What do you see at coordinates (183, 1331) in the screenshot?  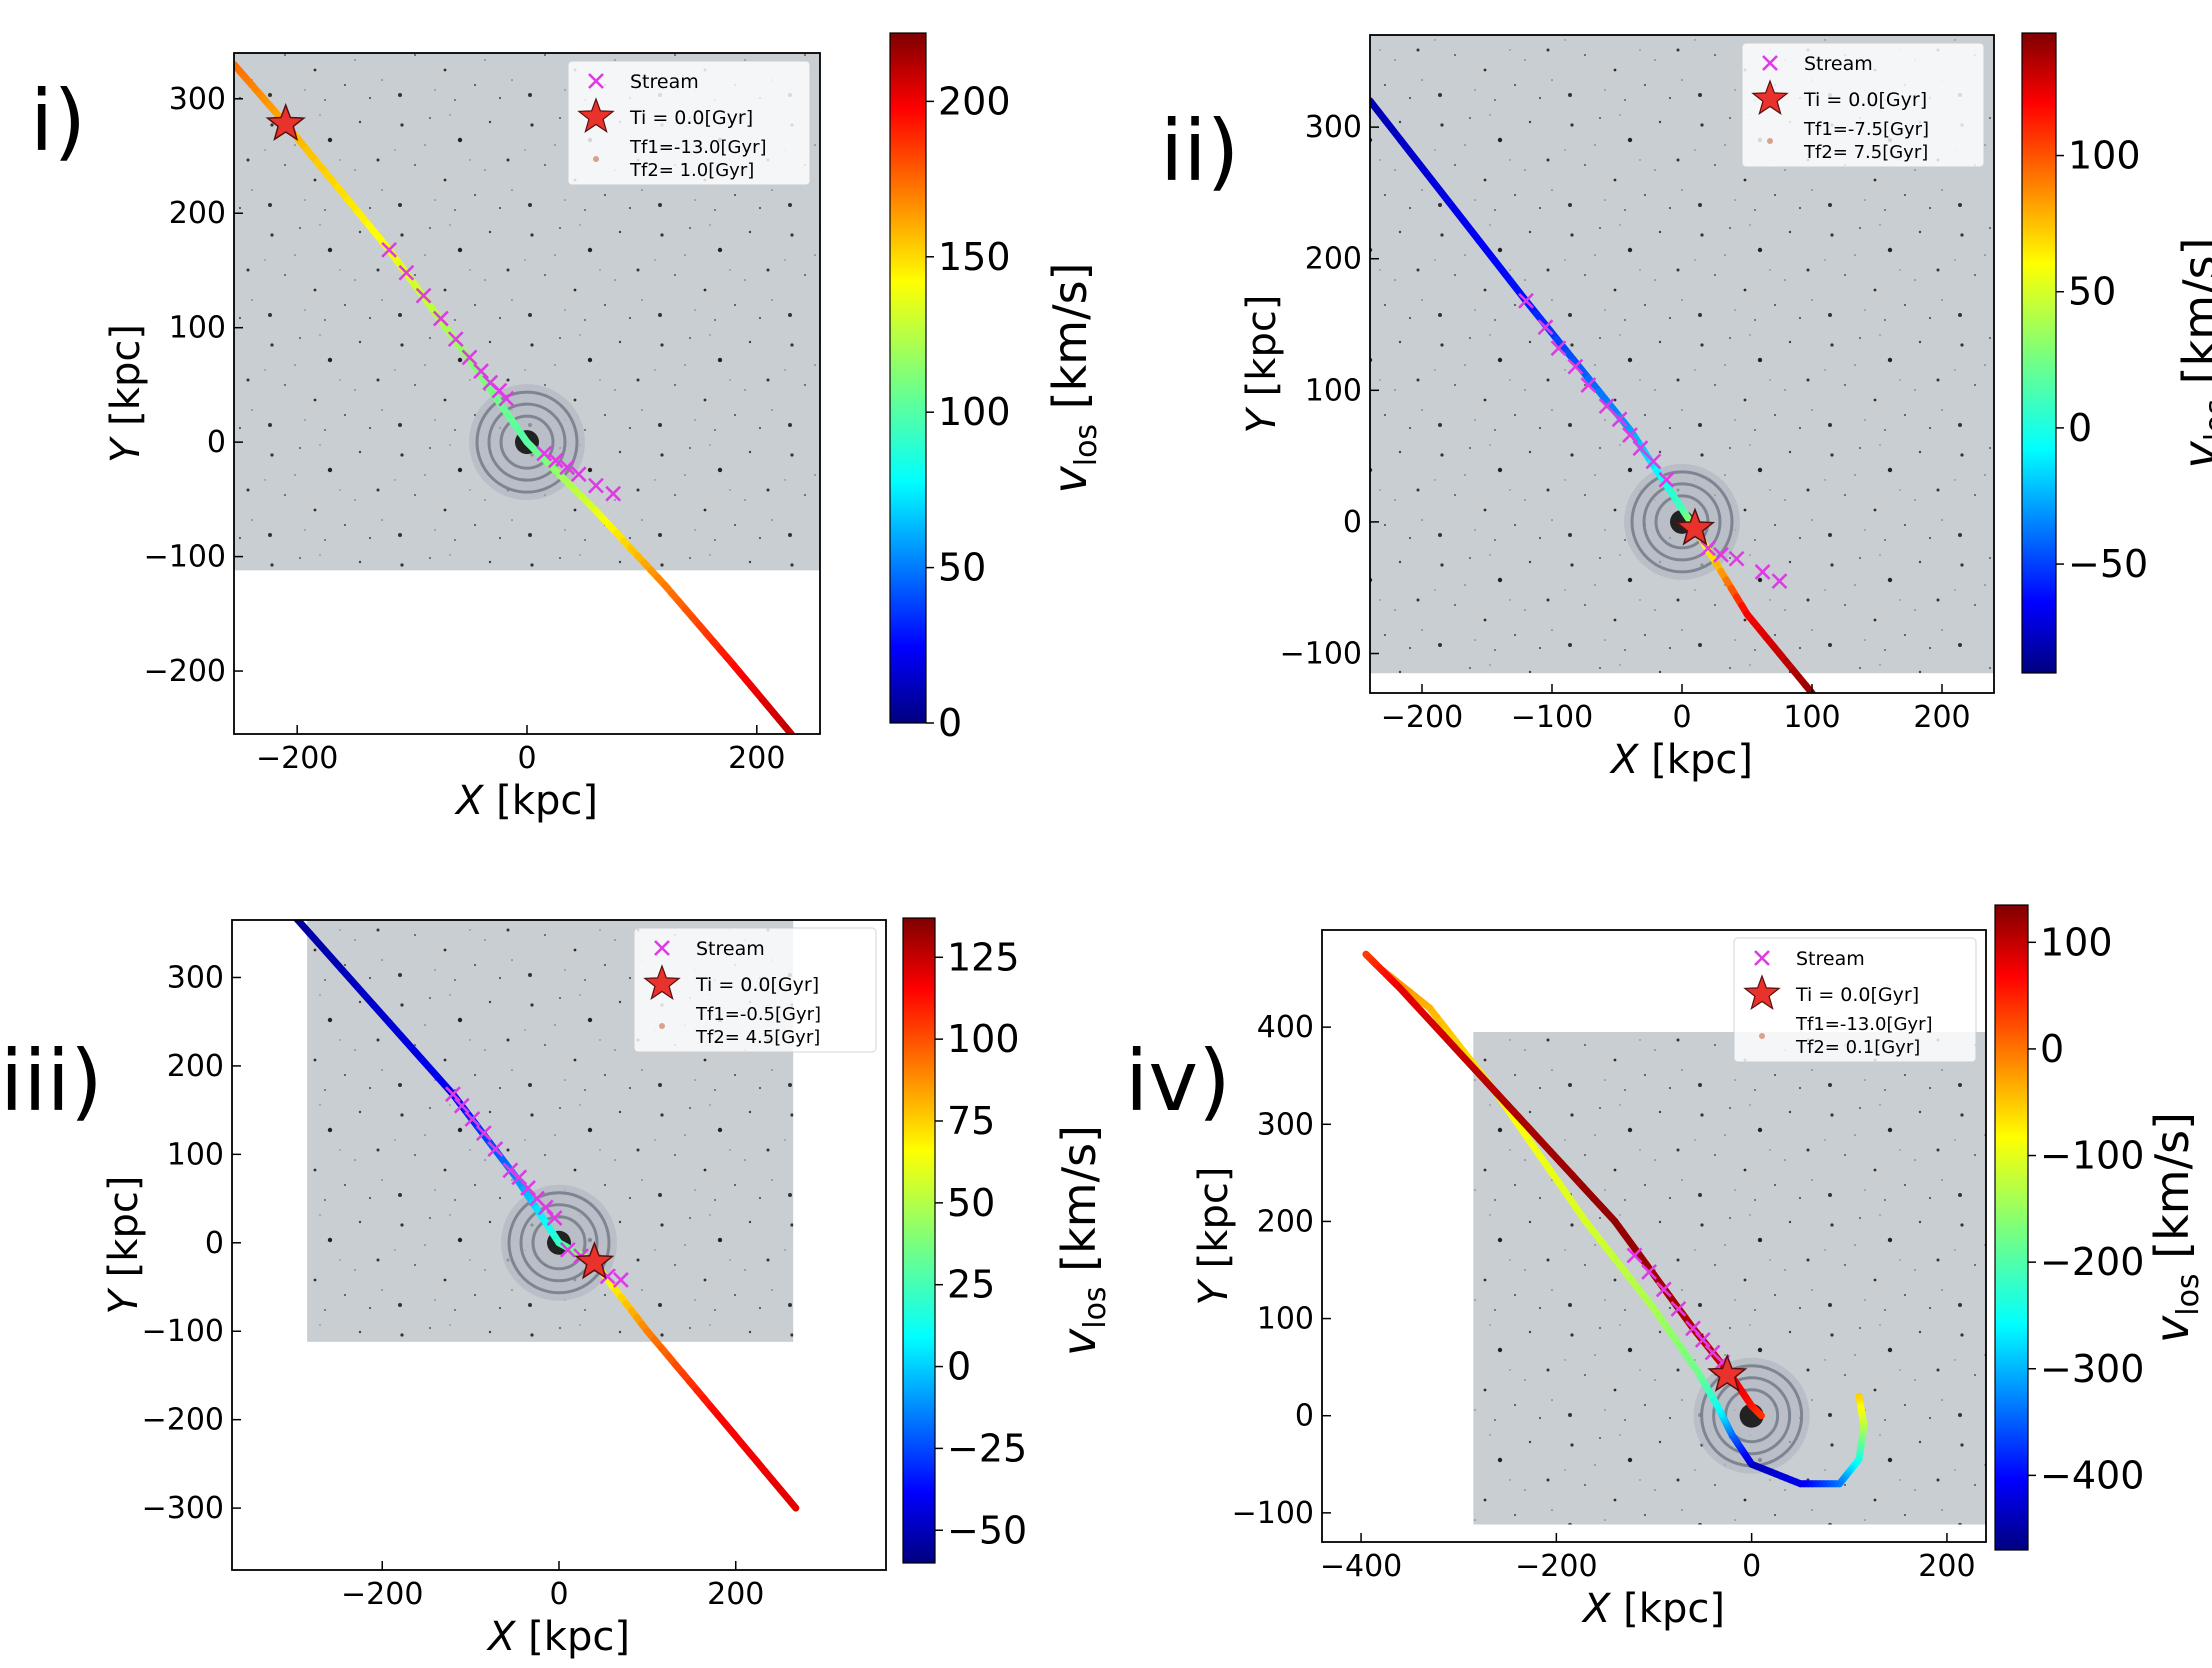 I see `y-tick-label: −100` at bounding box center [183, 1331].